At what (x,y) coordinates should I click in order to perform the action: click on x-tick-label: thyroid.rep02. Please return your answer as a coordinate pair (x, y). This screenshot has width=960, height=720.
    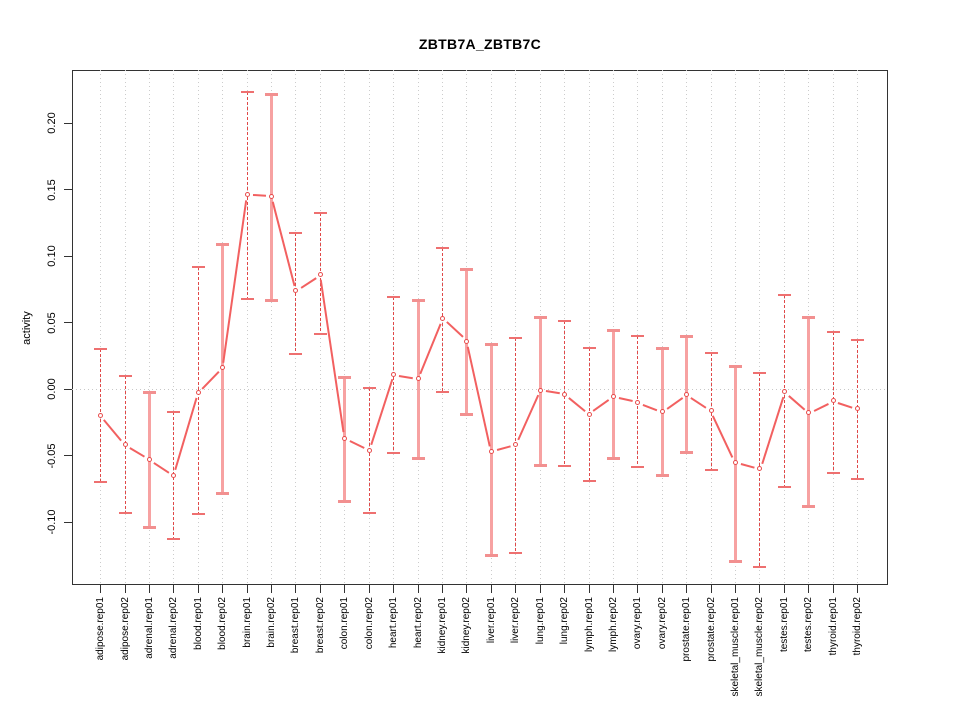
    Looking at the image, I should click on (858, 626).